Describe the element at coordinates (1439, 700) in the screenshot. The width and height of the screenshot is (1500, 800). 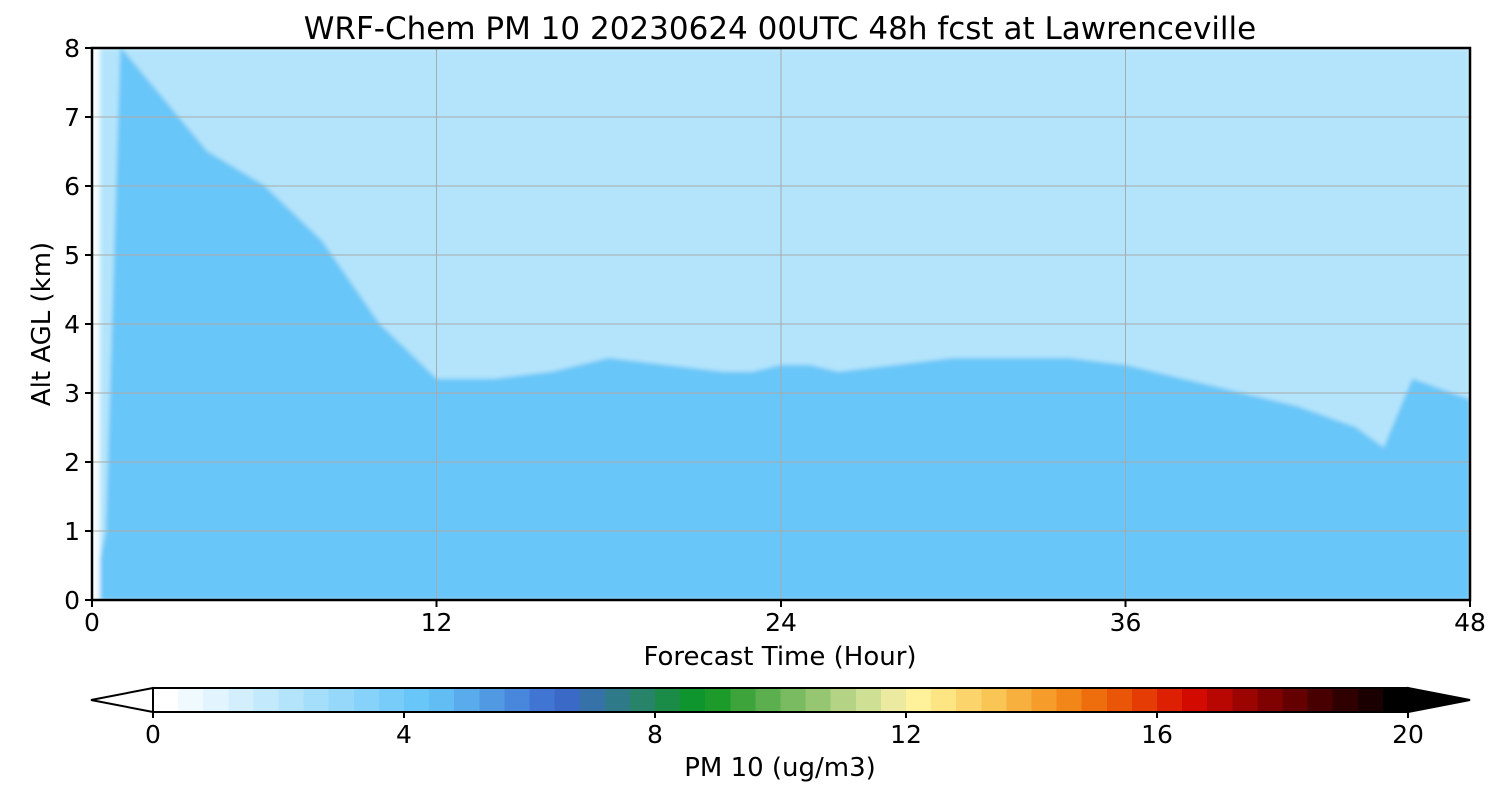
I see `colorbar-max-extend` at that location.